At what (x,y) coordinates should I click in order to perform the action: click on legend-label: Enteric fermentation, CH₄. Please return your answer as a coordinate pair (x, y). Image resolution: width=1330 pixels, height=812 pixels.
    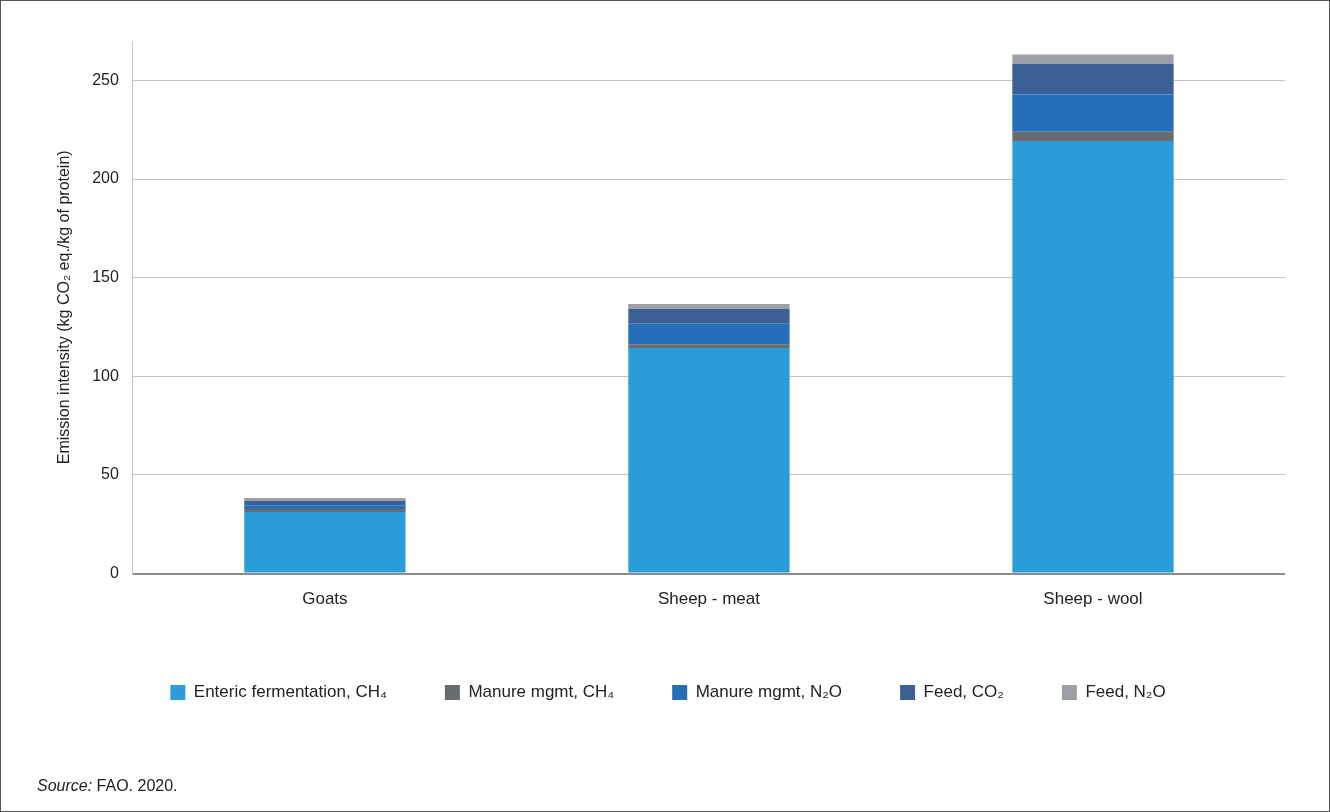
    Looking at the image, I should click on (290, 692).